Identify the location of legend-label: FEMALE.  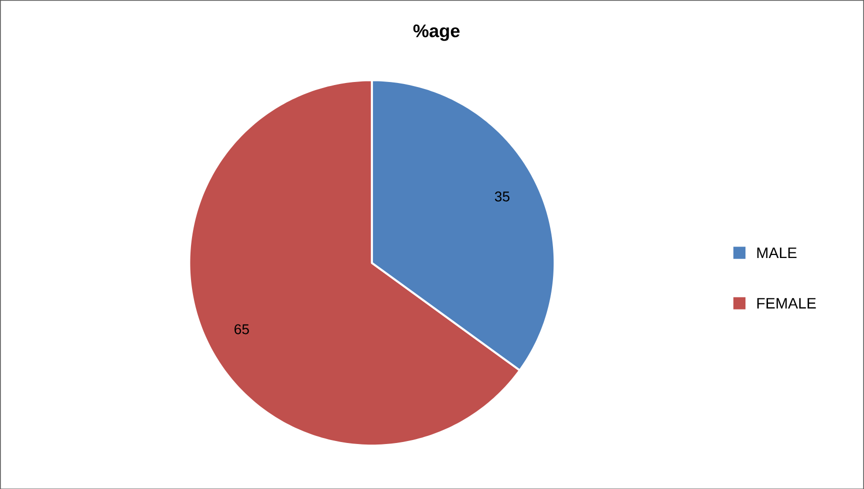
(786, 303).